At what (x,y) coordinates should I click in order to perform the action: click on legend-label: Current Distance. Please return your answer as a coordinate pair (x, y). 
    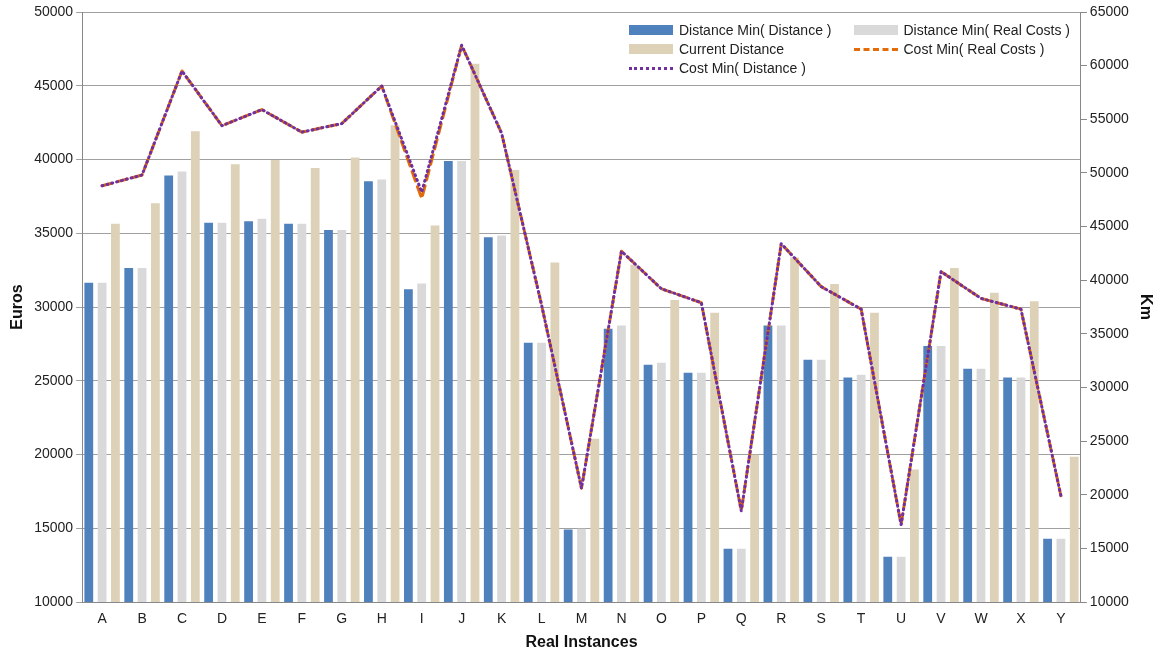
    Looking at the image, I should click on (732, 49).